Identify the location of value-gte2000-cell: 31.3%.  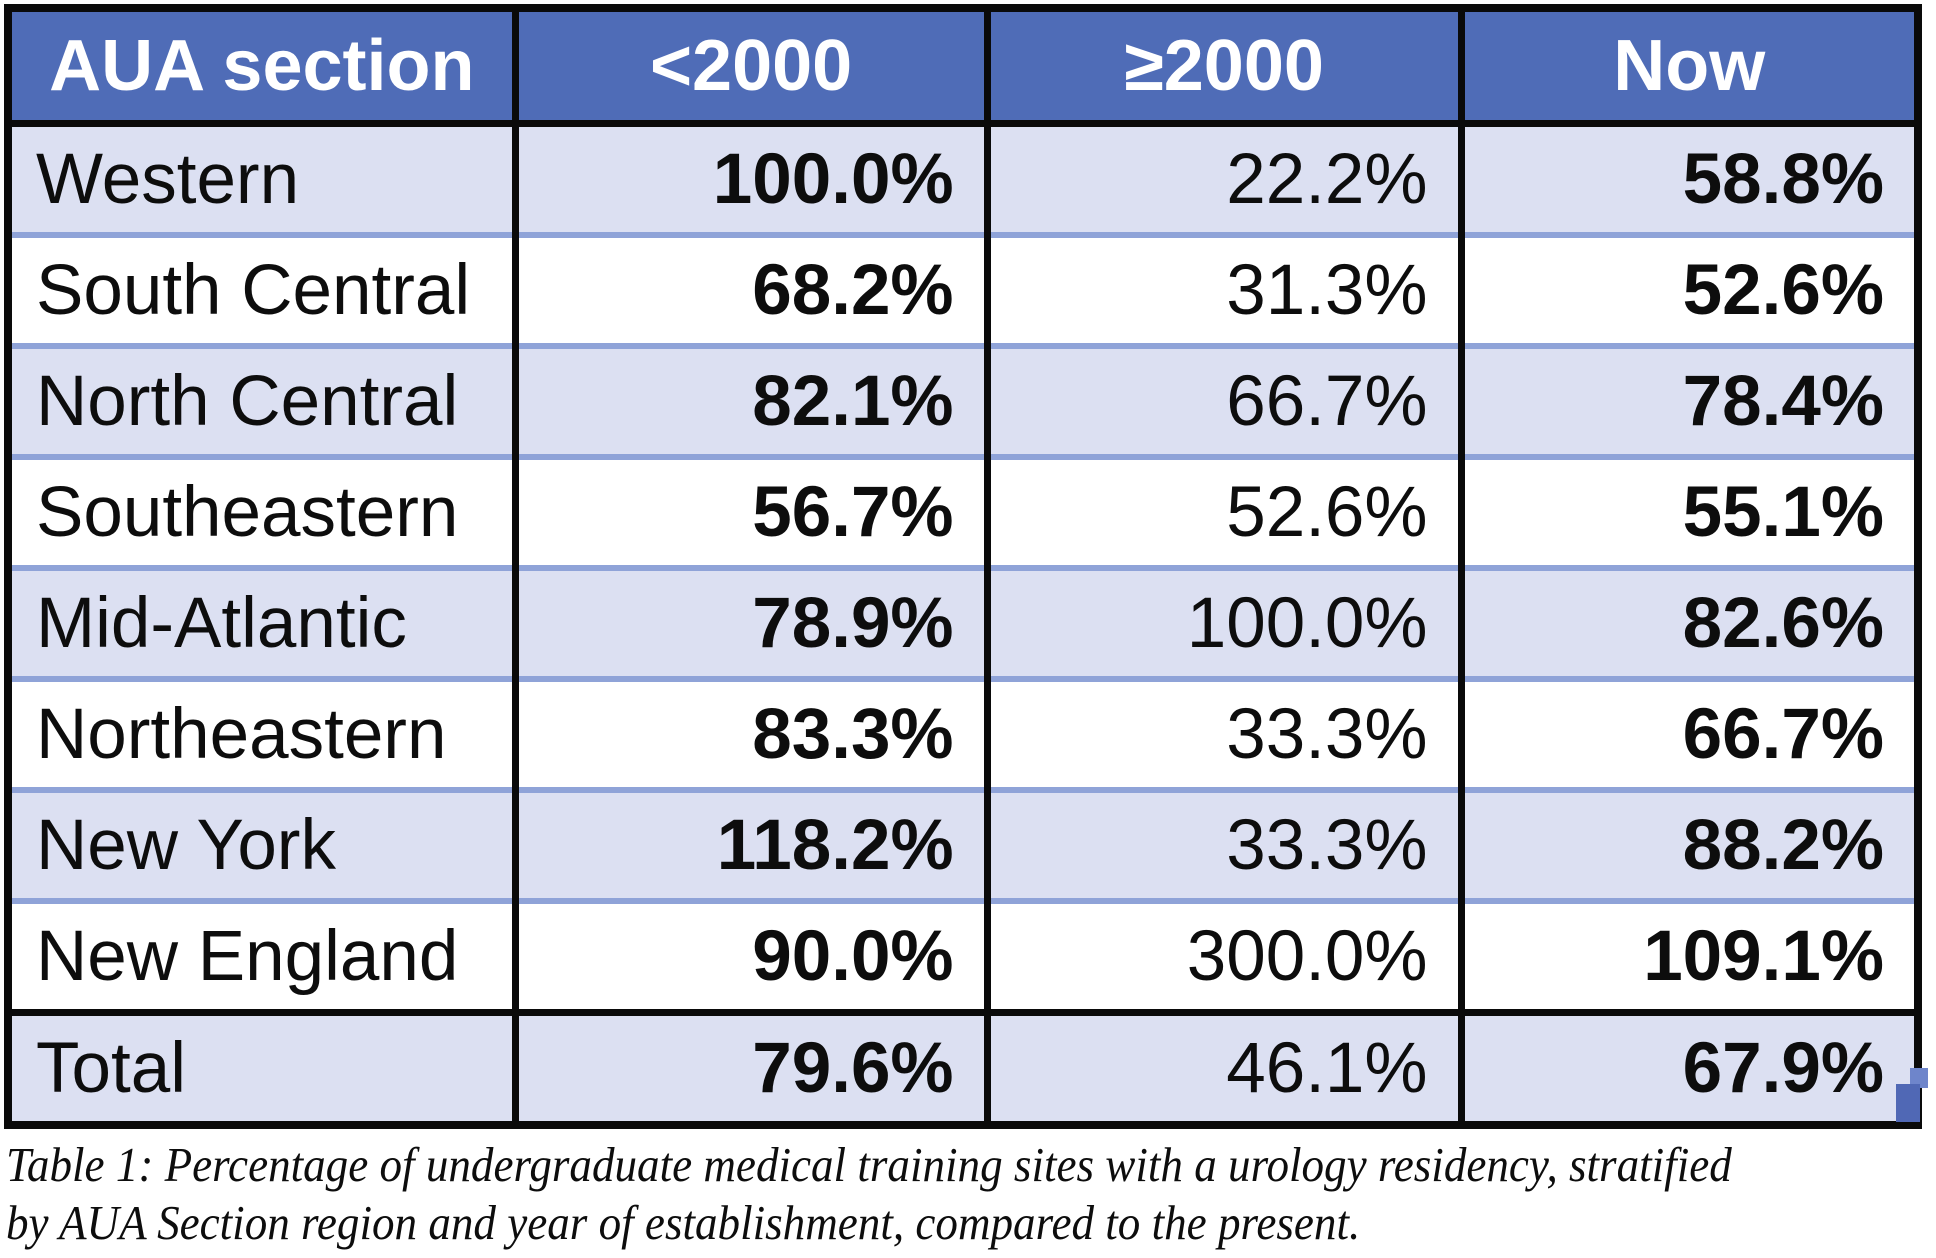
(1222, 289).